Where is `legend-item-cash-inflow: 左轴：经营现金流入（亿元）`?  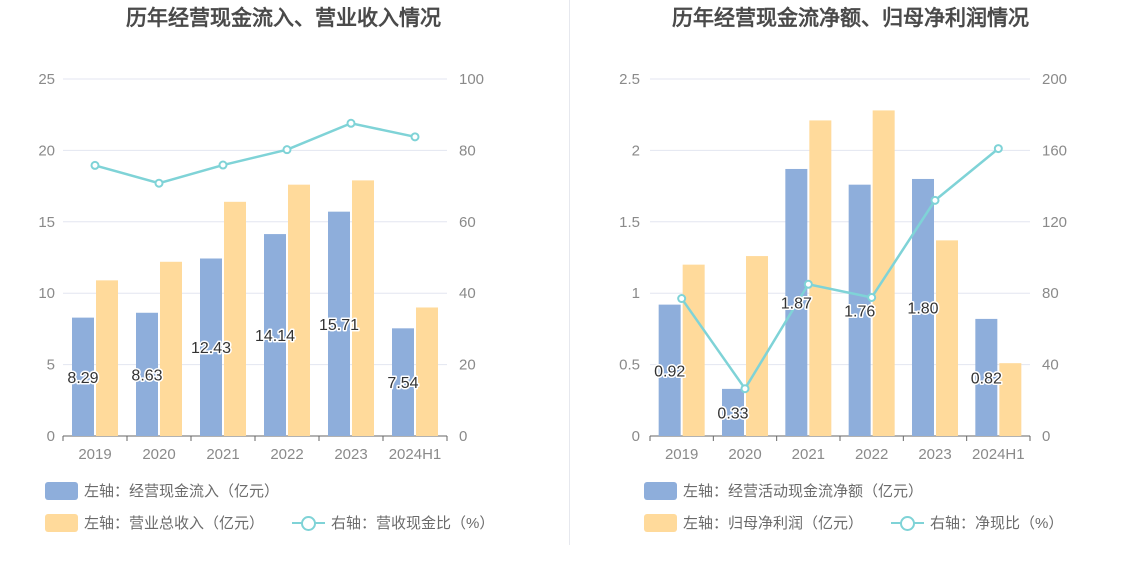
legend-item-cash-inflow: 左轴：经营现金流入（亿元） is located at coordinates (162, 490).